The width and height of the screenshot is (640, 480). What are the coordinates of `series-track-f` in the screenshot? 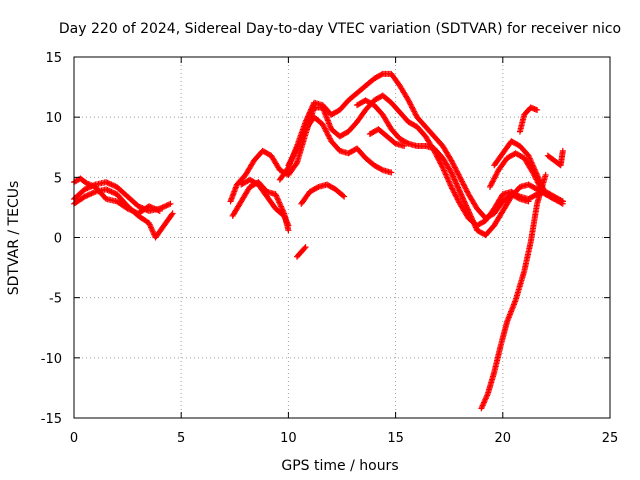 It's located at (340, 145).